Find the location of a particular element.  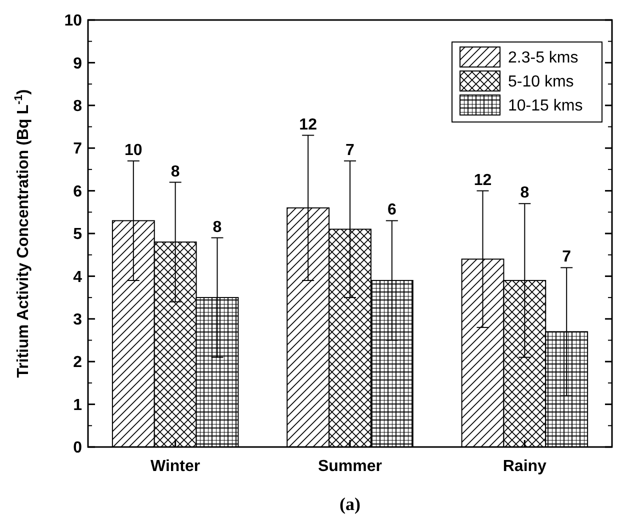

text: (a) is located at coordinates (350, 504).